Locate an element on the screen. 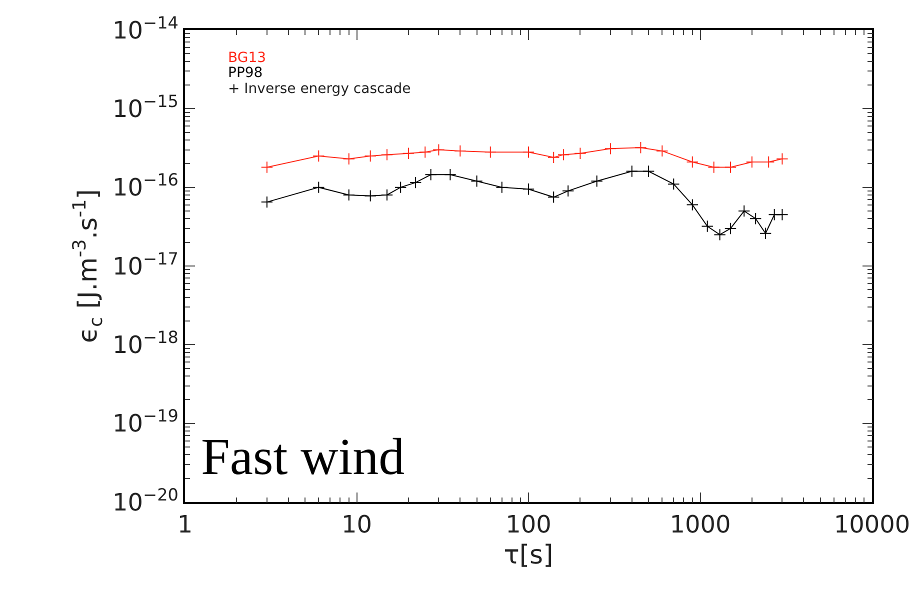 The image size is (922, 597). x-tick-label: 1000 is located at coordinates (700, 524).